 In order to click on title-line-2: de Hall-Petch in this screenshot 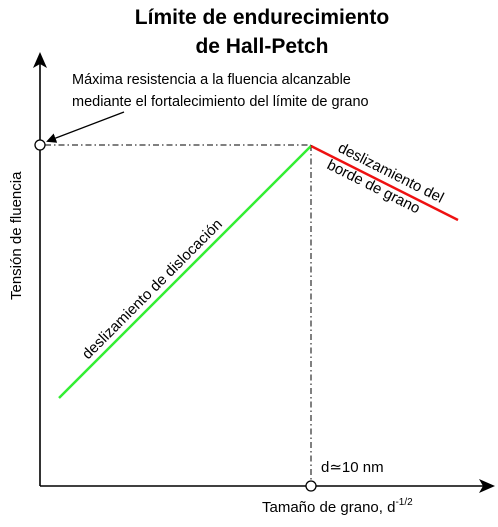, I will do `click(261, 46)`.